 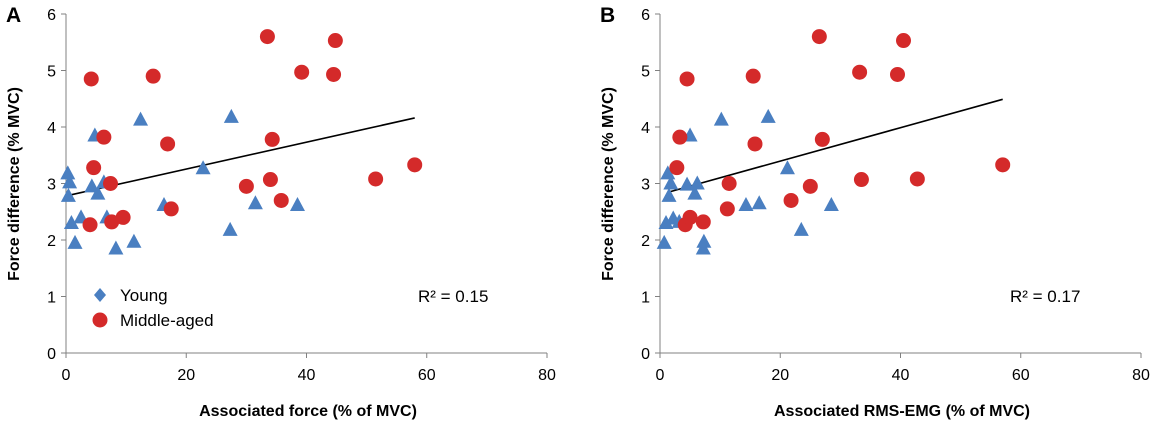 What do you see at coordinates (308, 411) in the screenshot?
I see `x-axis-label: Associated force (% of MVC)` at bounding box center [308, 411].